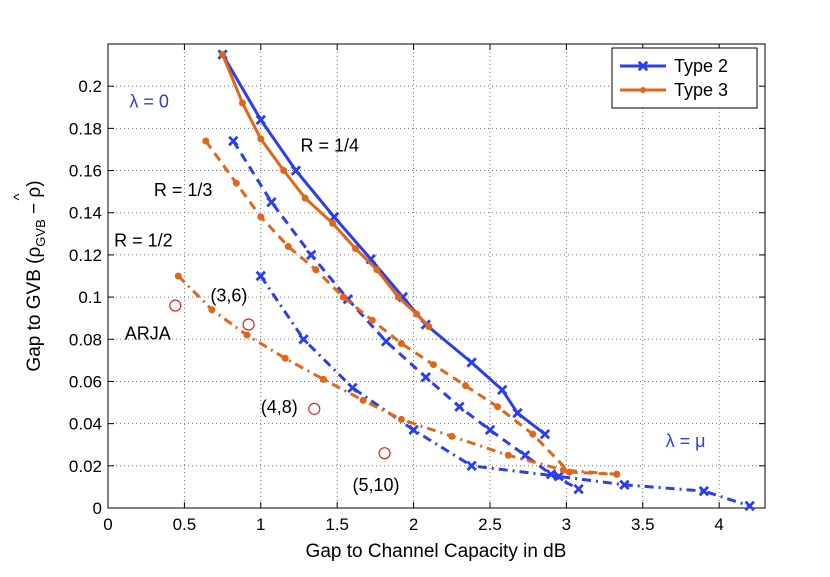  What do you see at coordinates (279, 407) in the screenshot?
I see `annotation: (4,8)` at bounding box center [279, 407].